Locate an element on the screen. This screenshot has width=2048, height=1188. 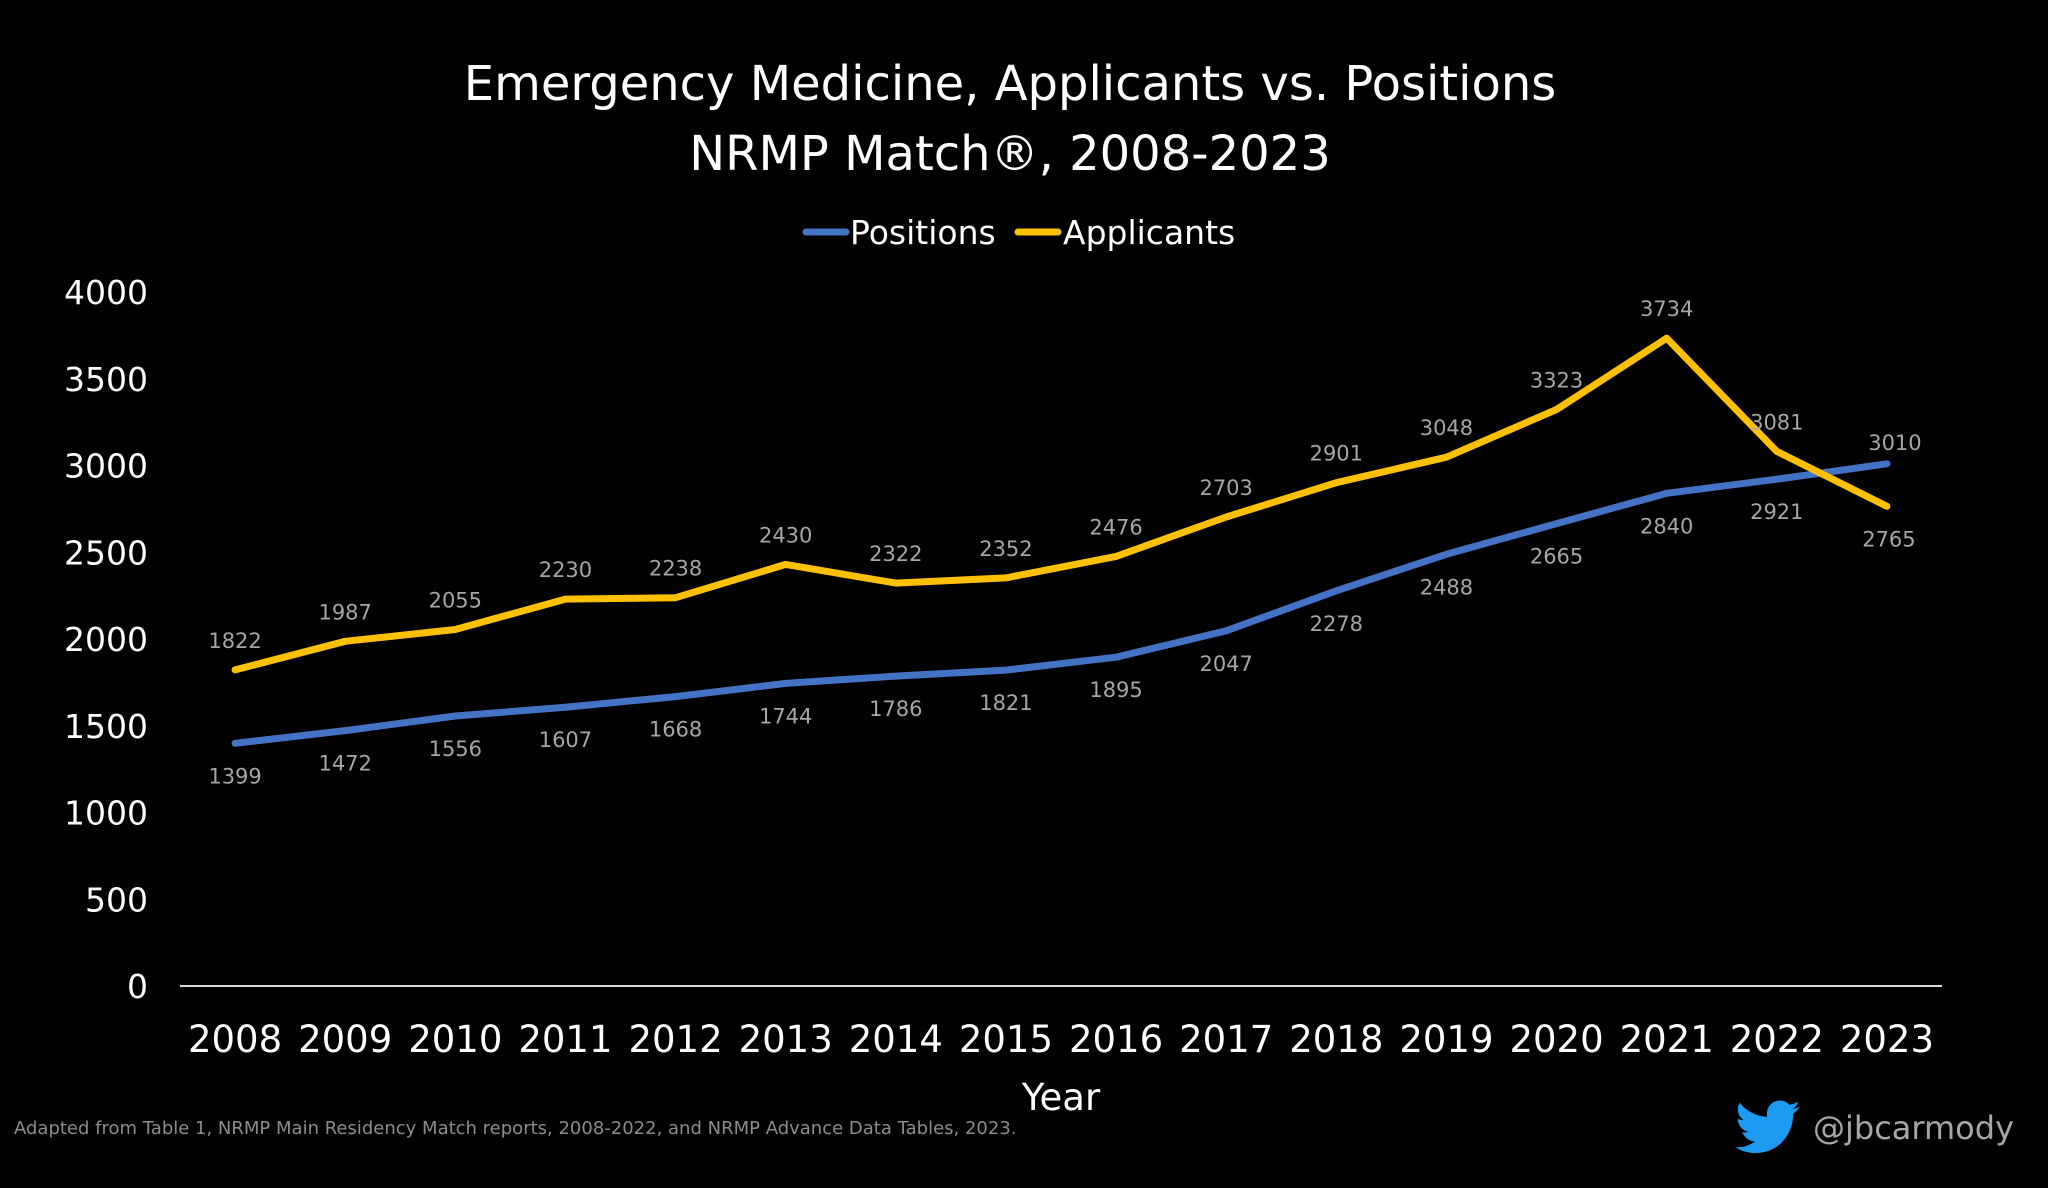
data-label-positions: 1556 is located at coordinates (455, 749).